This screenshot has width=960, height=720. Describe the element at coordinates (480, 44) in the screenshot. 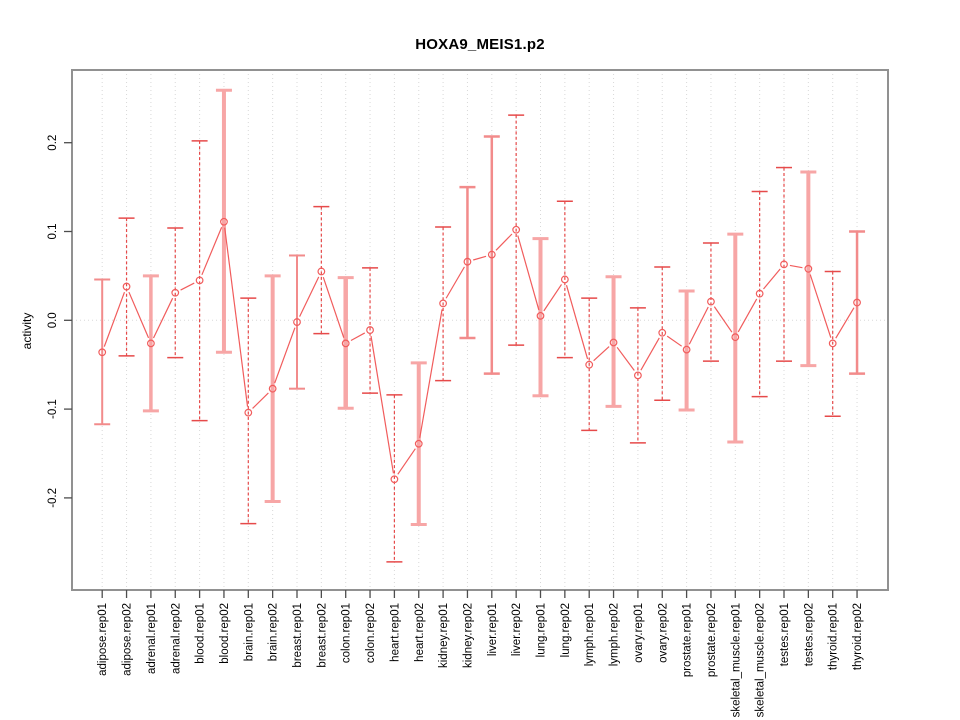

I see `plot-title: HOXA9_MEIS1.p2` at that location.